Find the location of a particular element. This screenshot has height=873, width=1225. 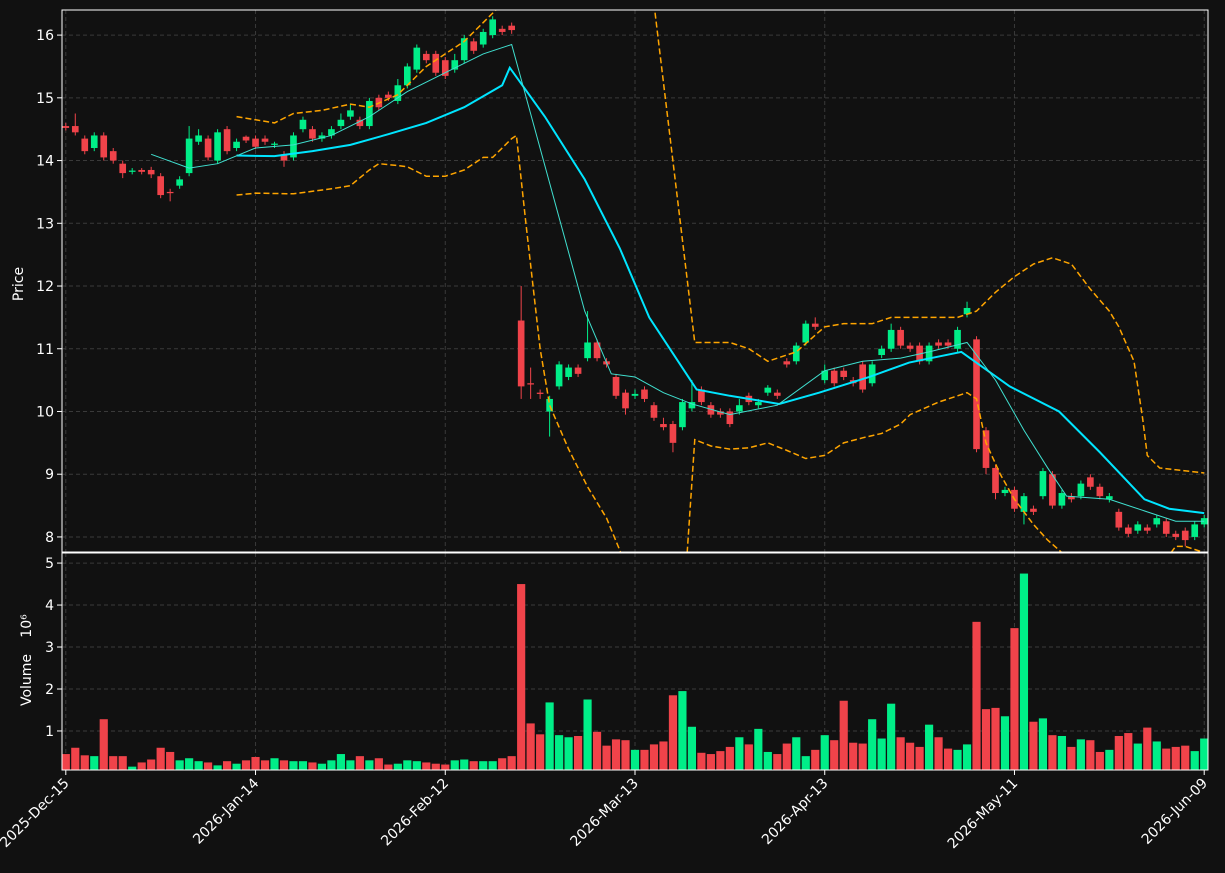

y-tick-label: 10 is located at coordinates (45, 412).